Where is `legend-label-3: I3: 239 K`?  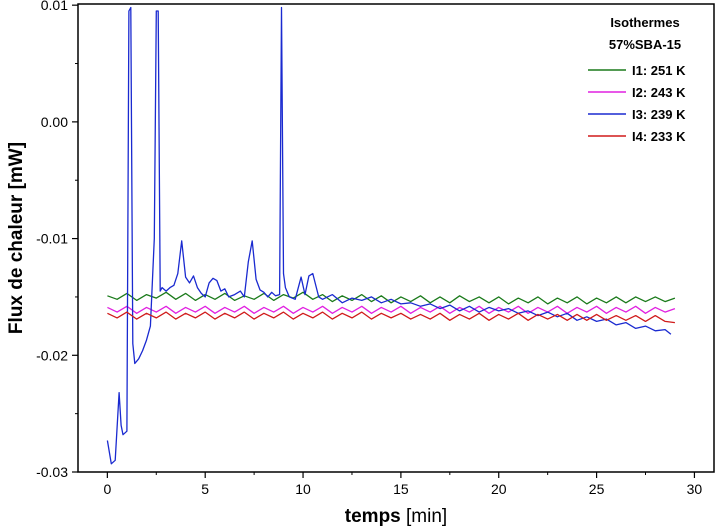 legend-label-3: I3: 239 K is located at coordinates (659, 114).